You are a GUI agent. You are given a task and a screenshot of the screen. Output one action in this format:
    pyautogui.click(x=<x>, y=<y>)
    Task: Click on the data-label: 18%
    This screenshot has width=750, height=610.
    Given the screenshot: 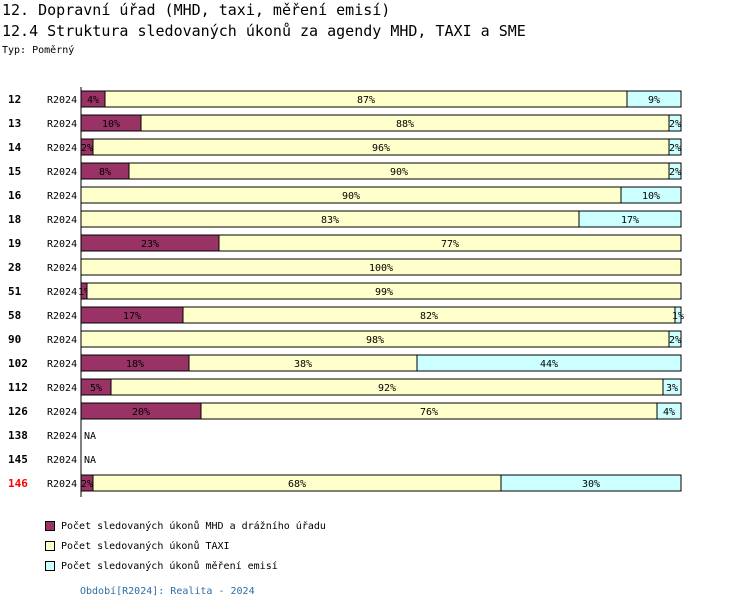 What is the action you would take?
    pyautogui.click(x=135, y=364)
    